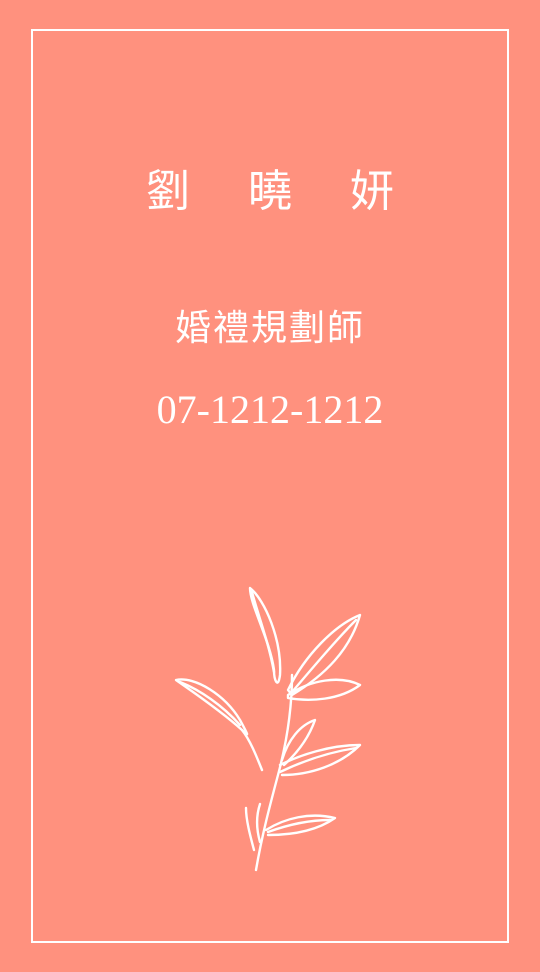 The image size is (540, 972). I want to click on job-title: 婚禮規劃師, so click(269, 328).